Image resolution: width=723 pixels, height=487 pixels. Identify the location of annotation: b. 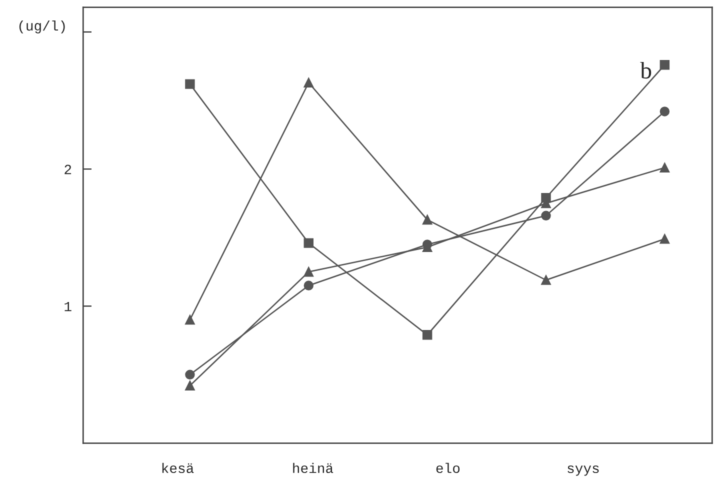
(646, 70).